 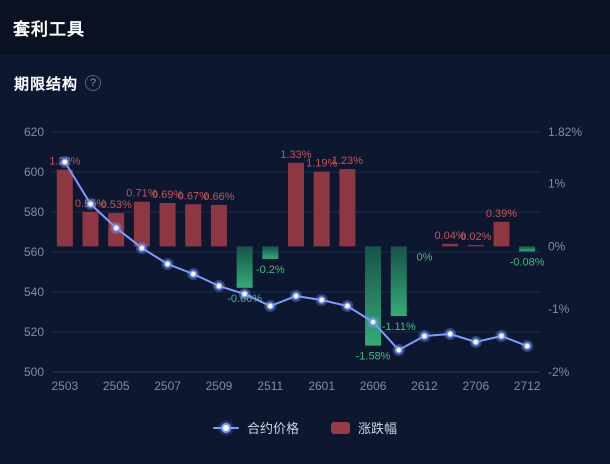 What do you see at coordinates (34, 292) in the screenshot?
I see `left-axis-label: 540` at bounding box center [34, 292].